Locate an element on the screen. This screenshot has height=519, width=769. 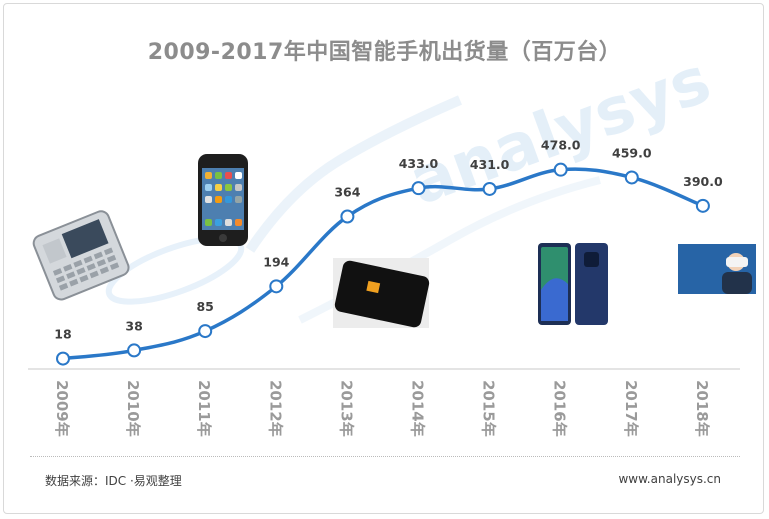
data-label: 390.0 is located at coordinates (703, 181).